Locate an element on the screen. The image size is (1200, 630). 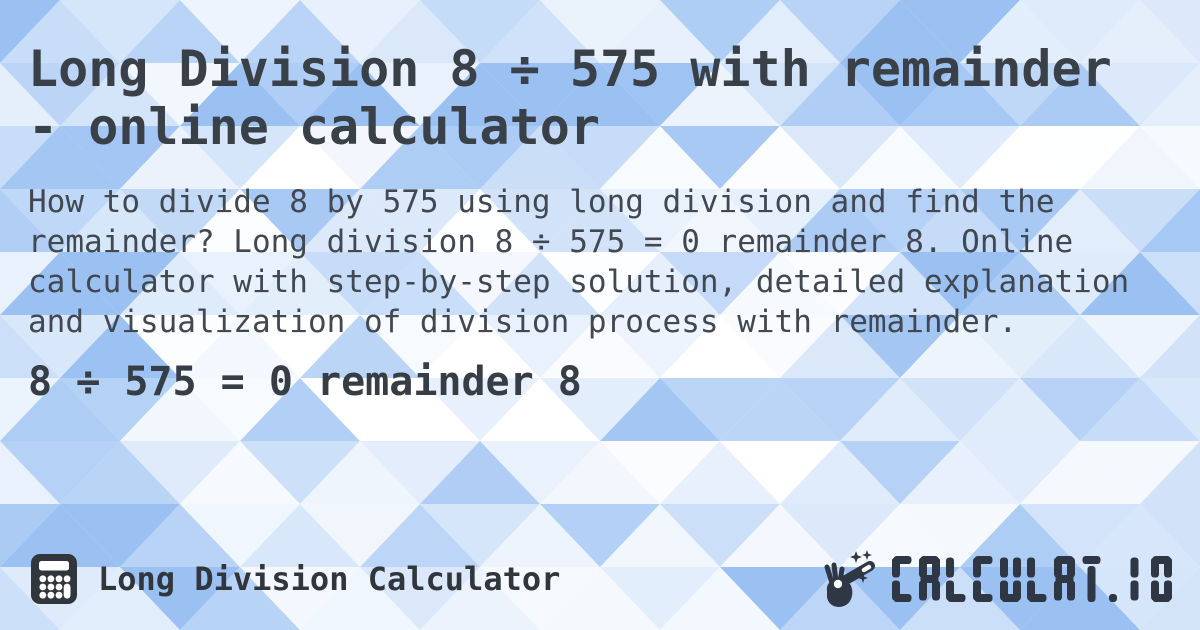
footer-left: Long Division Calculator is located at coordinates (294, 579).